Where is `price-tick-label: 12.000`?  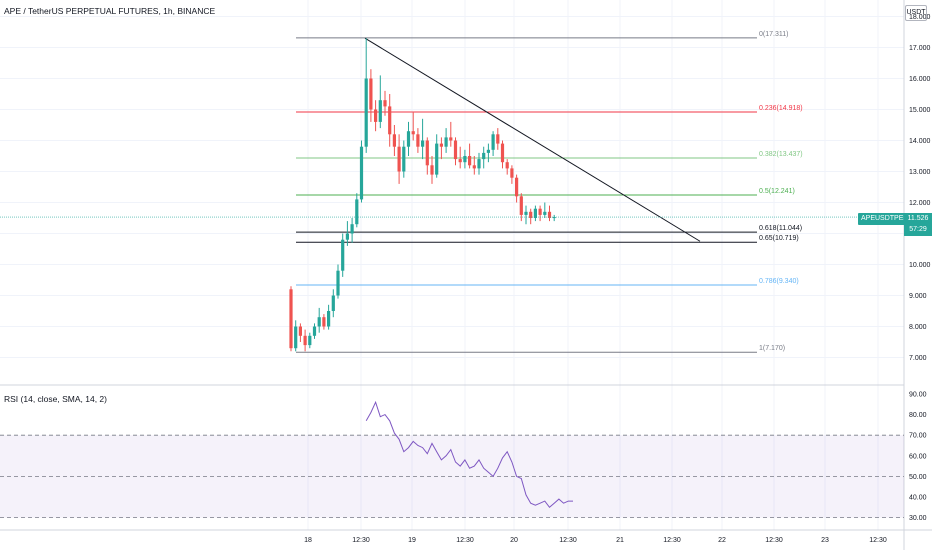 price-tick-label: 12.000 is located at coordinates (920, 203).